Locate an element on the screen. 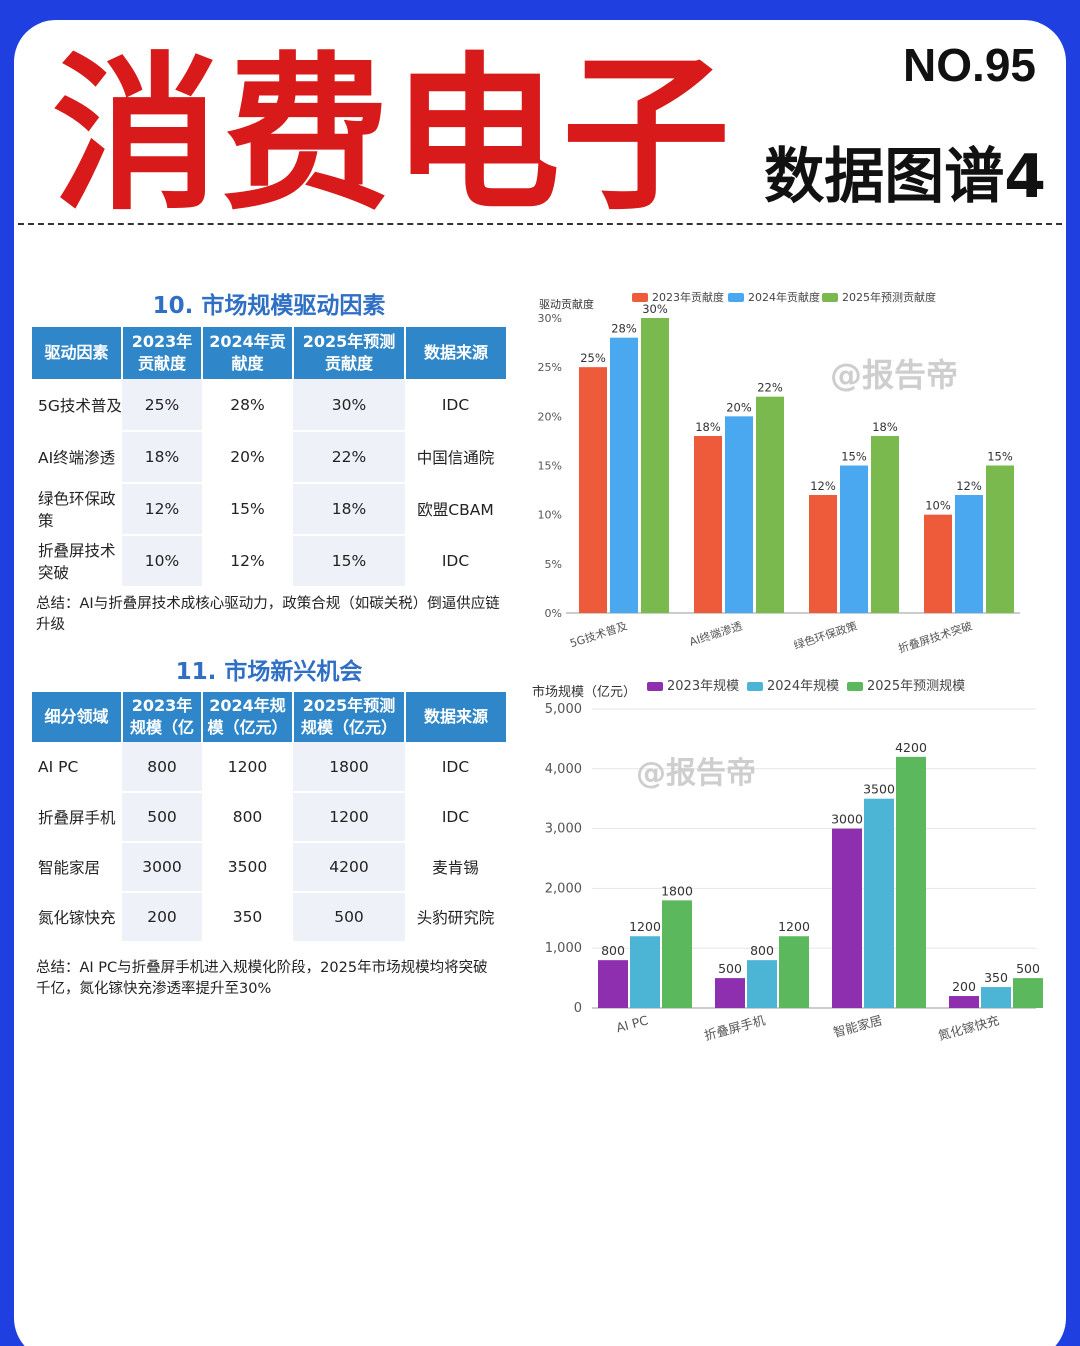  y-tick-label: 4,000 is located at coordinates (563, 769).